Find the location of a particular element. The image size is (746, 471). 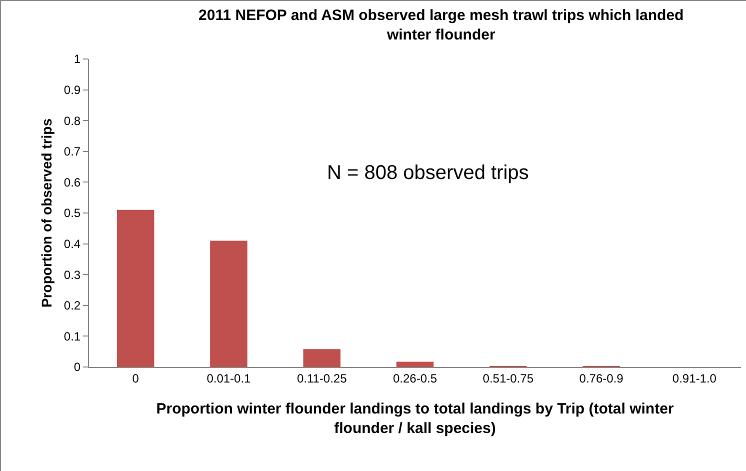

y-tick-label: 0.1 is located at coordinates (72, 336).